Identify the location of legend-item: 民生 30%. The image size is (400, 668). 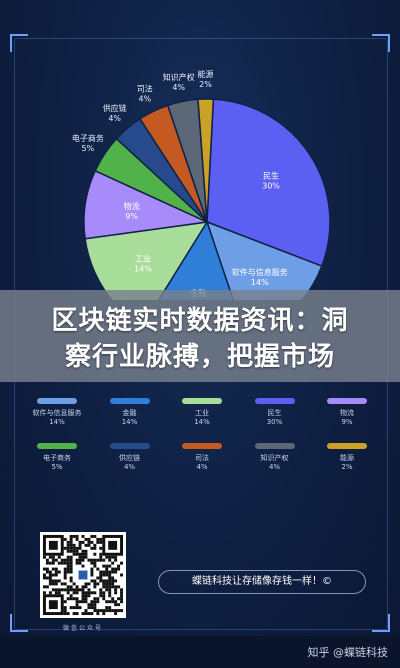
(275, 412).